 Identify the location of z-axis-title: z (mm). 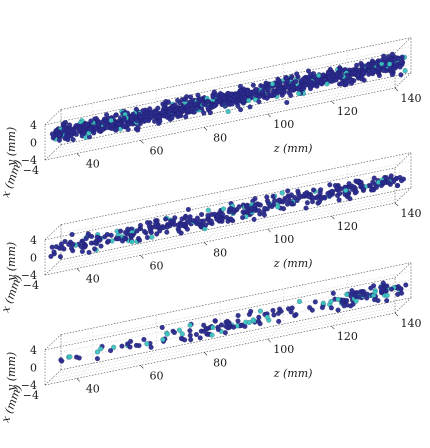
(293, 263).